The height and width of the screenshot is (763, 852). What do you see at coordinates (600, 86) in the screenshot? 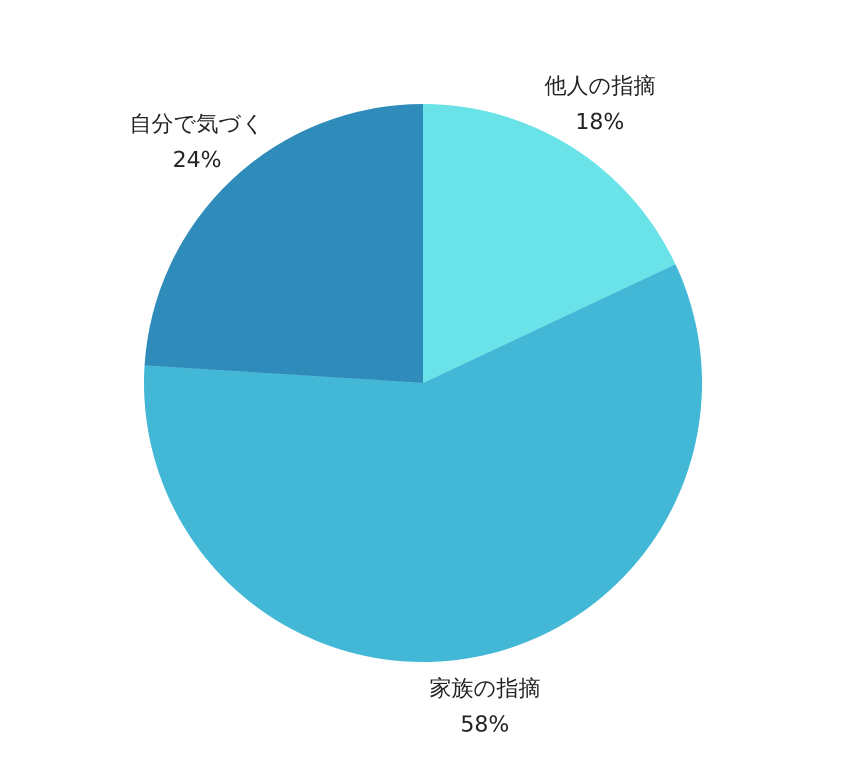
I see `slice-label: 他人の指摘` at bounding box center [600, 86].